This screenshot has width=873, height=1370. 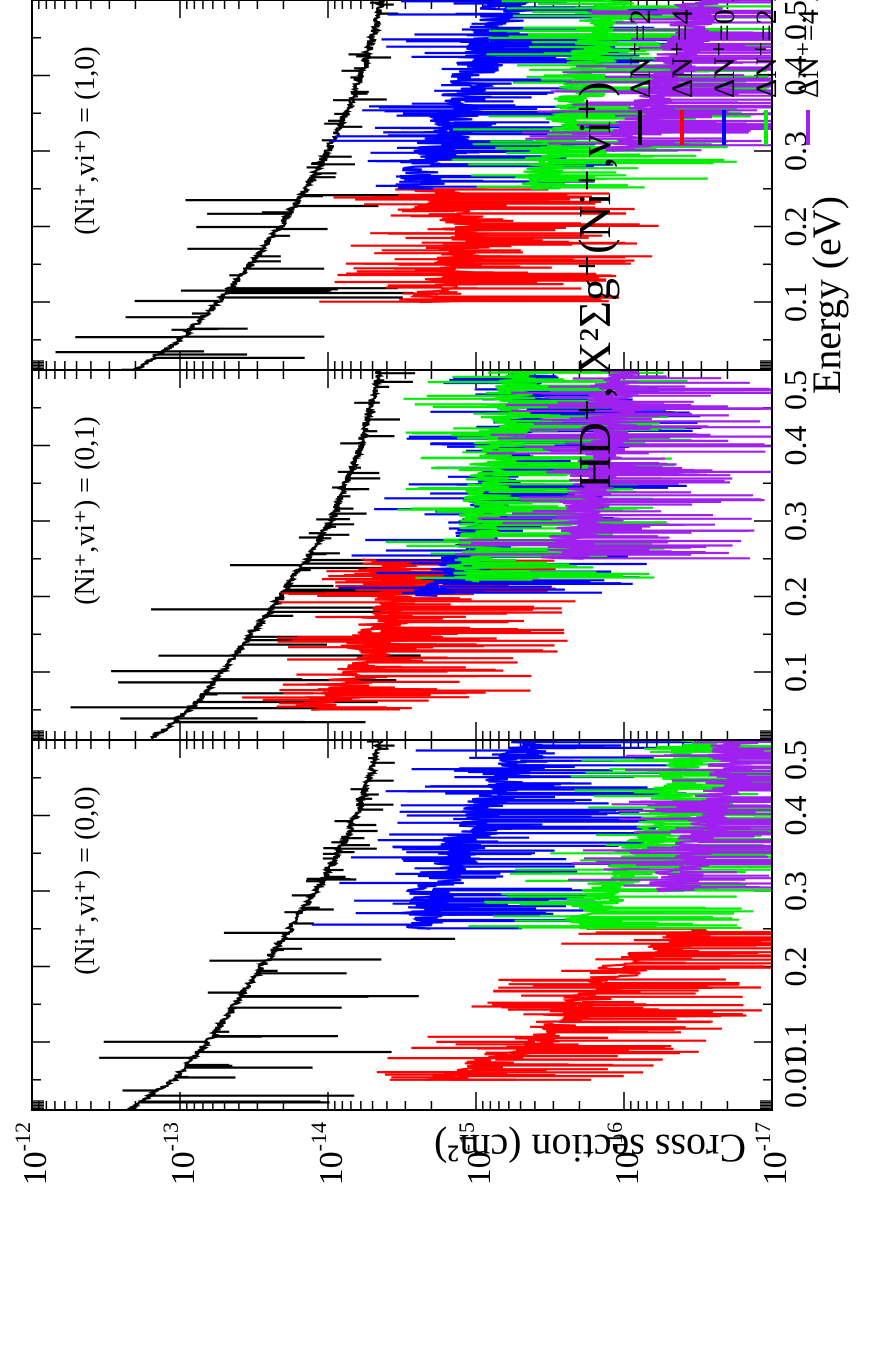 What do you see at coordinates (590, 1148) in the screenshot?
I see `y-axis-label: Cross section (cm²)` at bounding box center [590, 1148].